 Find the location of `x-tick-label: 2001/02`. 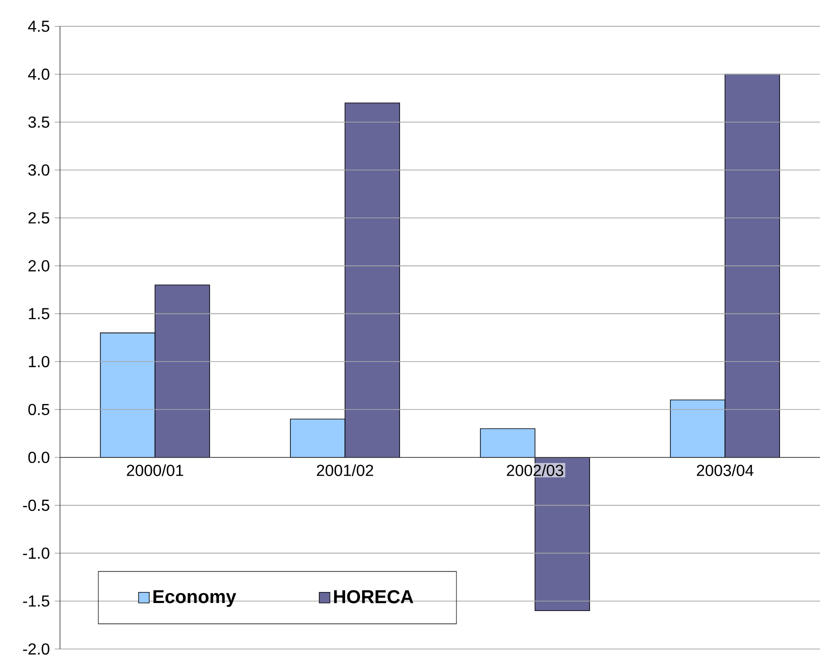

x-tick-label: 2001/02 is located at coordinates (345, 470).